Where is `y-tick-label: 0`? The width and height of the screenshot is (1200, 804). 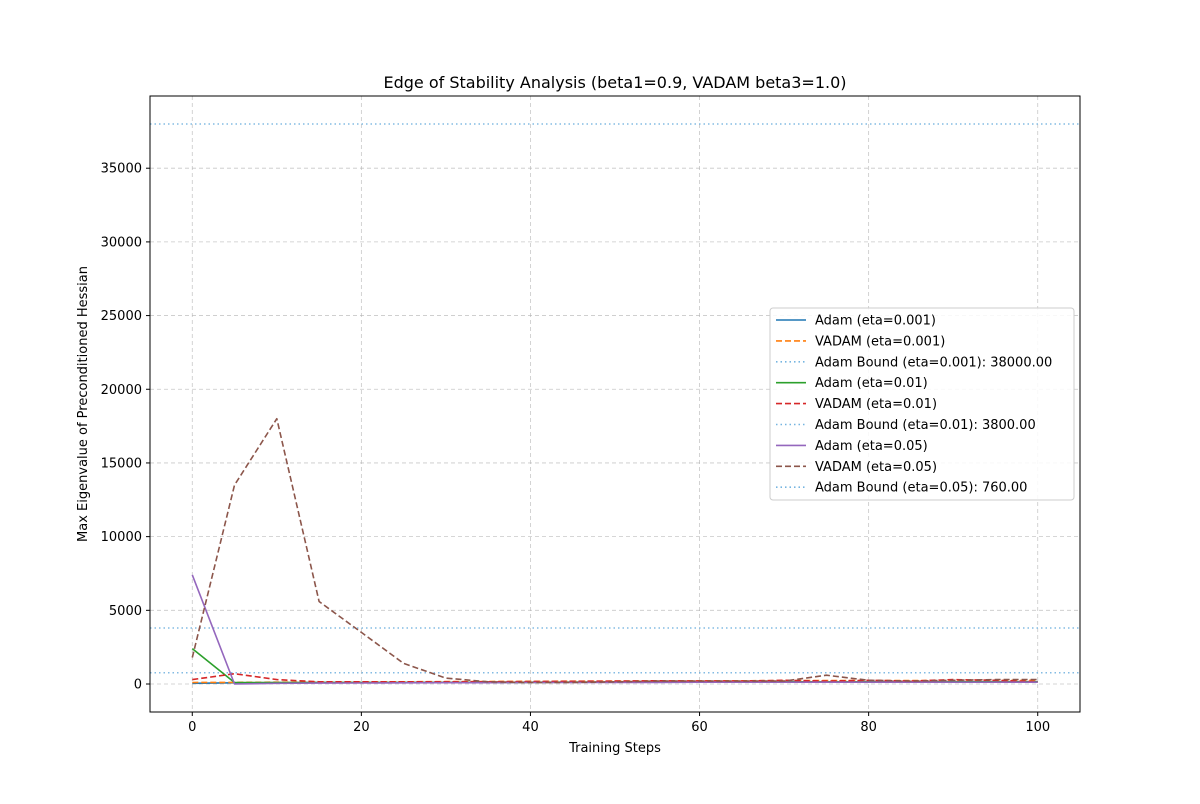 y-tick-label: 0 is located at coordinates (138, 685).